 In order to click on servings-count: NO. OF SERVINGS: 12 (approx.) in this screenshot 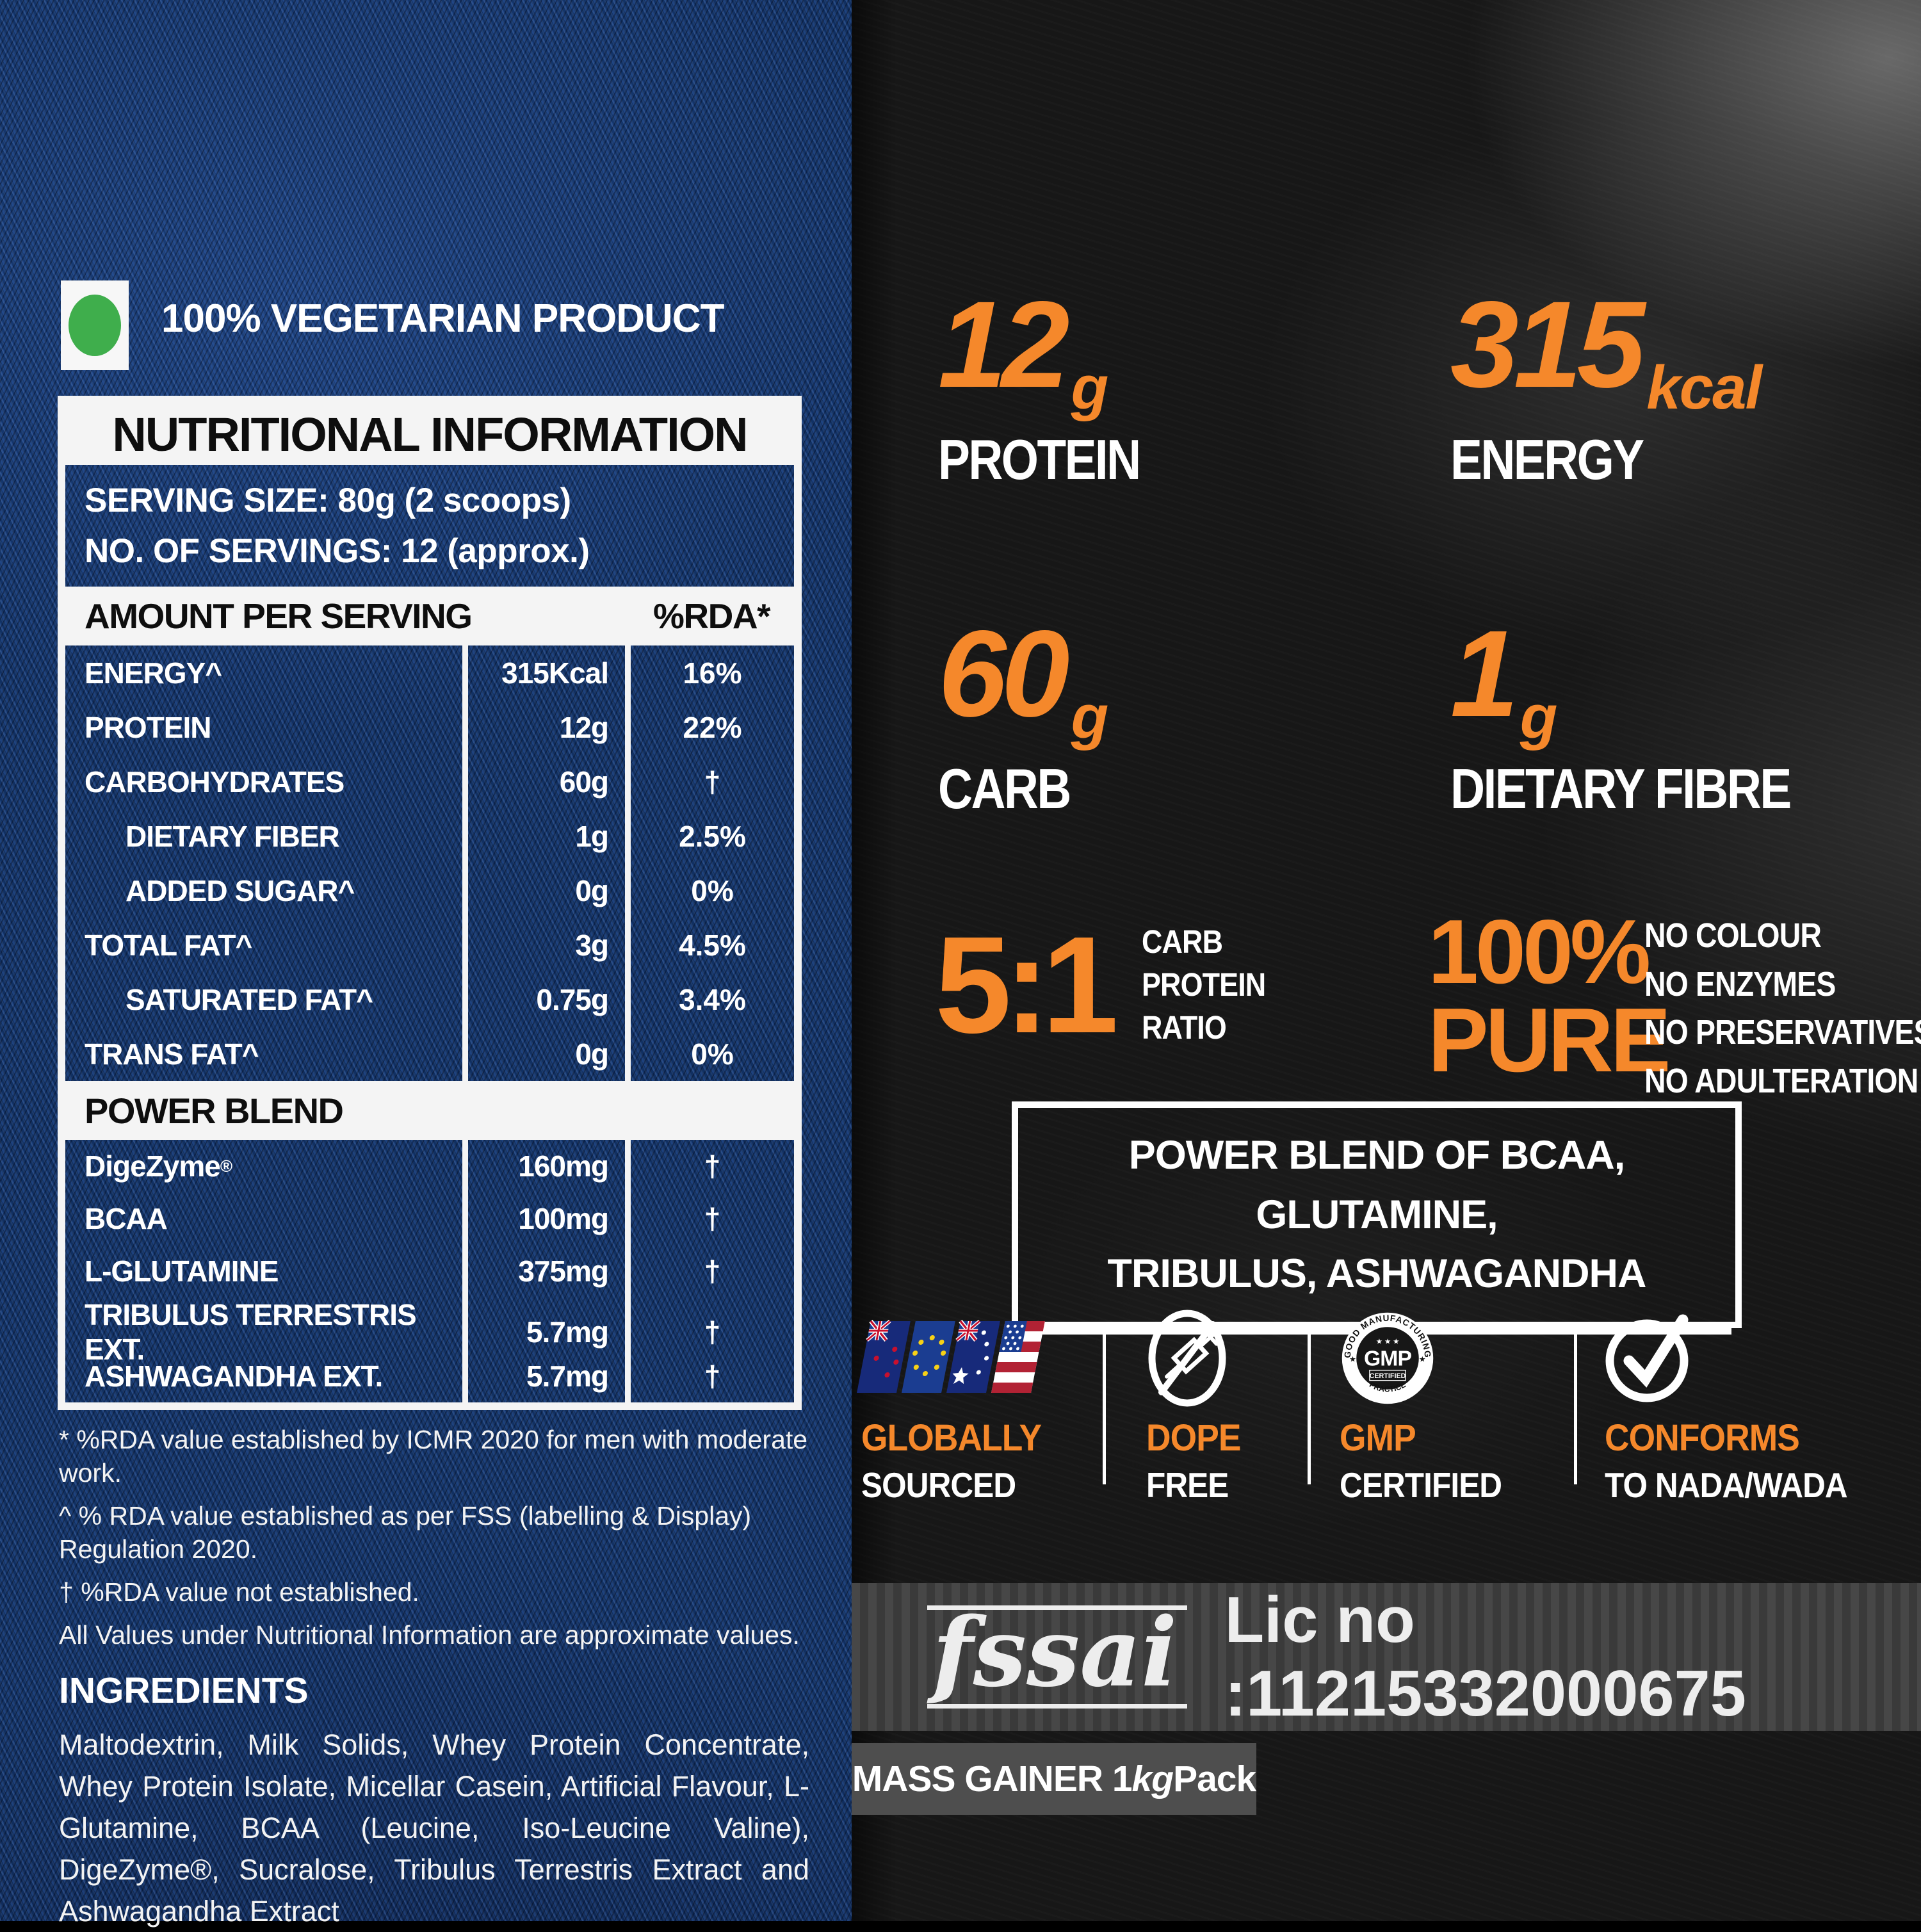, I will do `click(337, 551)`.